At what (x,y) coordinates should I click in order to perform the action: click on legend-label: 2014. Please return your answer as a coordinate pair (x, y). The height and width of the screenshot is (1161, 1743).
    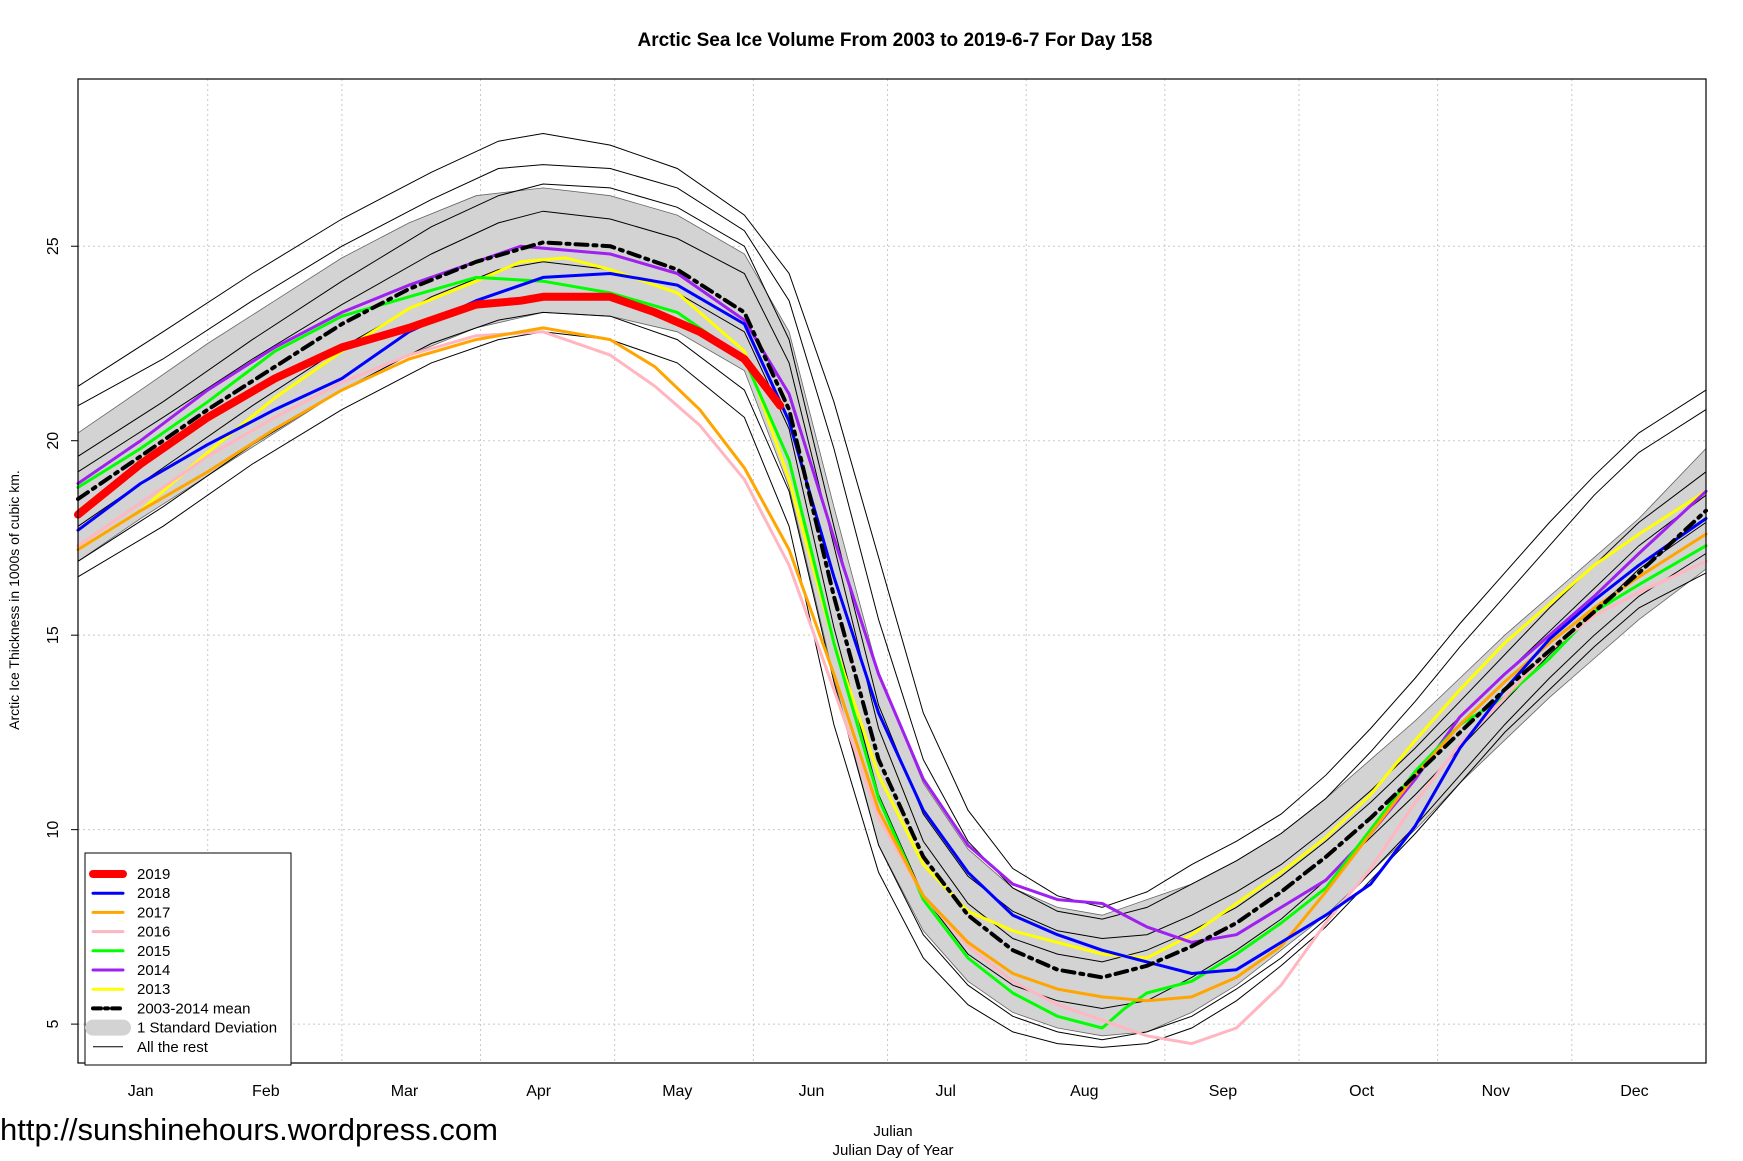
    Looking at the image, I should click on (153, 970).